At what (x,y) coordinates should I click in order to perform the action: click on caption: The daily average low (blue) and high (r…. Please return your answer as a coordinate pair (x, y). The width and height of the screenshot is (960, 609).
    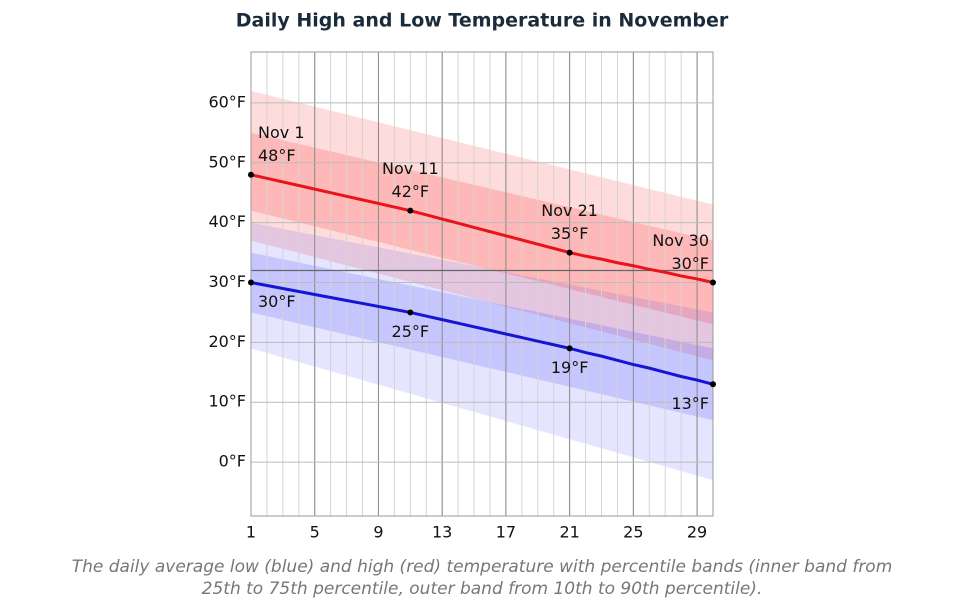
    Looking at the image, I should click on (482, 567).